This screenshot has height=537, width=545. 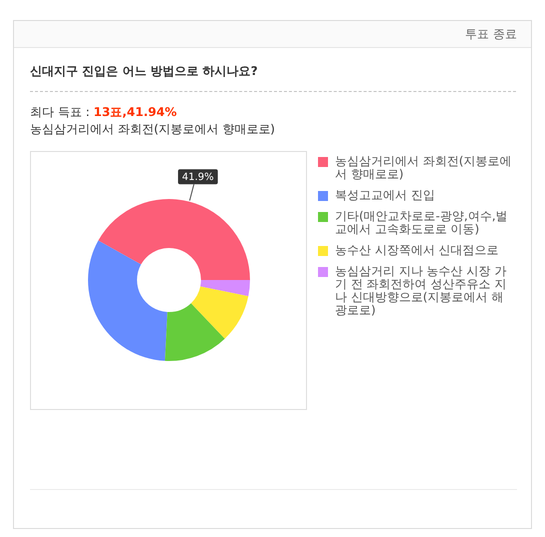 What do you see at coordinates (422, 222) in the screenshot?
I see `legend-label: 기타(매안교차로로-광양,여수,벌교에서 고속화도로로 이동)` at bounding box center [422, 222].